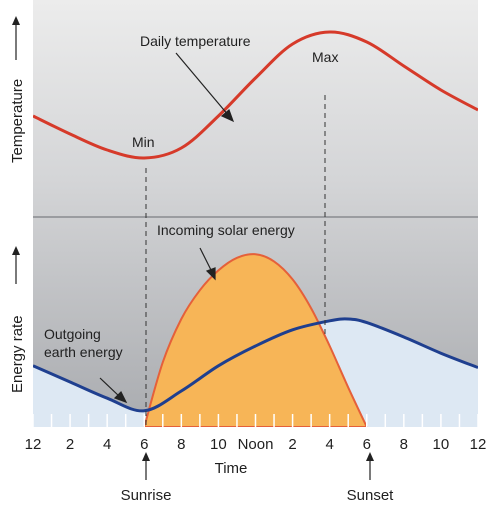 The height and width of the screenshot is (517, 500). Describe the element at coordinates (72, 334) in the screenshot. I see `outgoing-label-line1: Outgoing` at that location.